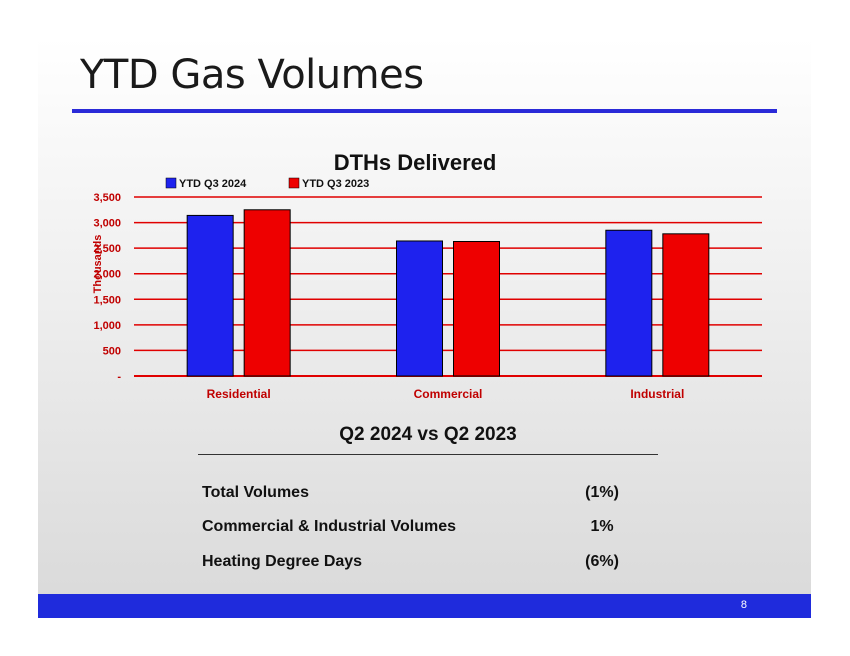  I want to click on summary-heading: Q2 2024 vs Q2 2023, so click(428, 434).